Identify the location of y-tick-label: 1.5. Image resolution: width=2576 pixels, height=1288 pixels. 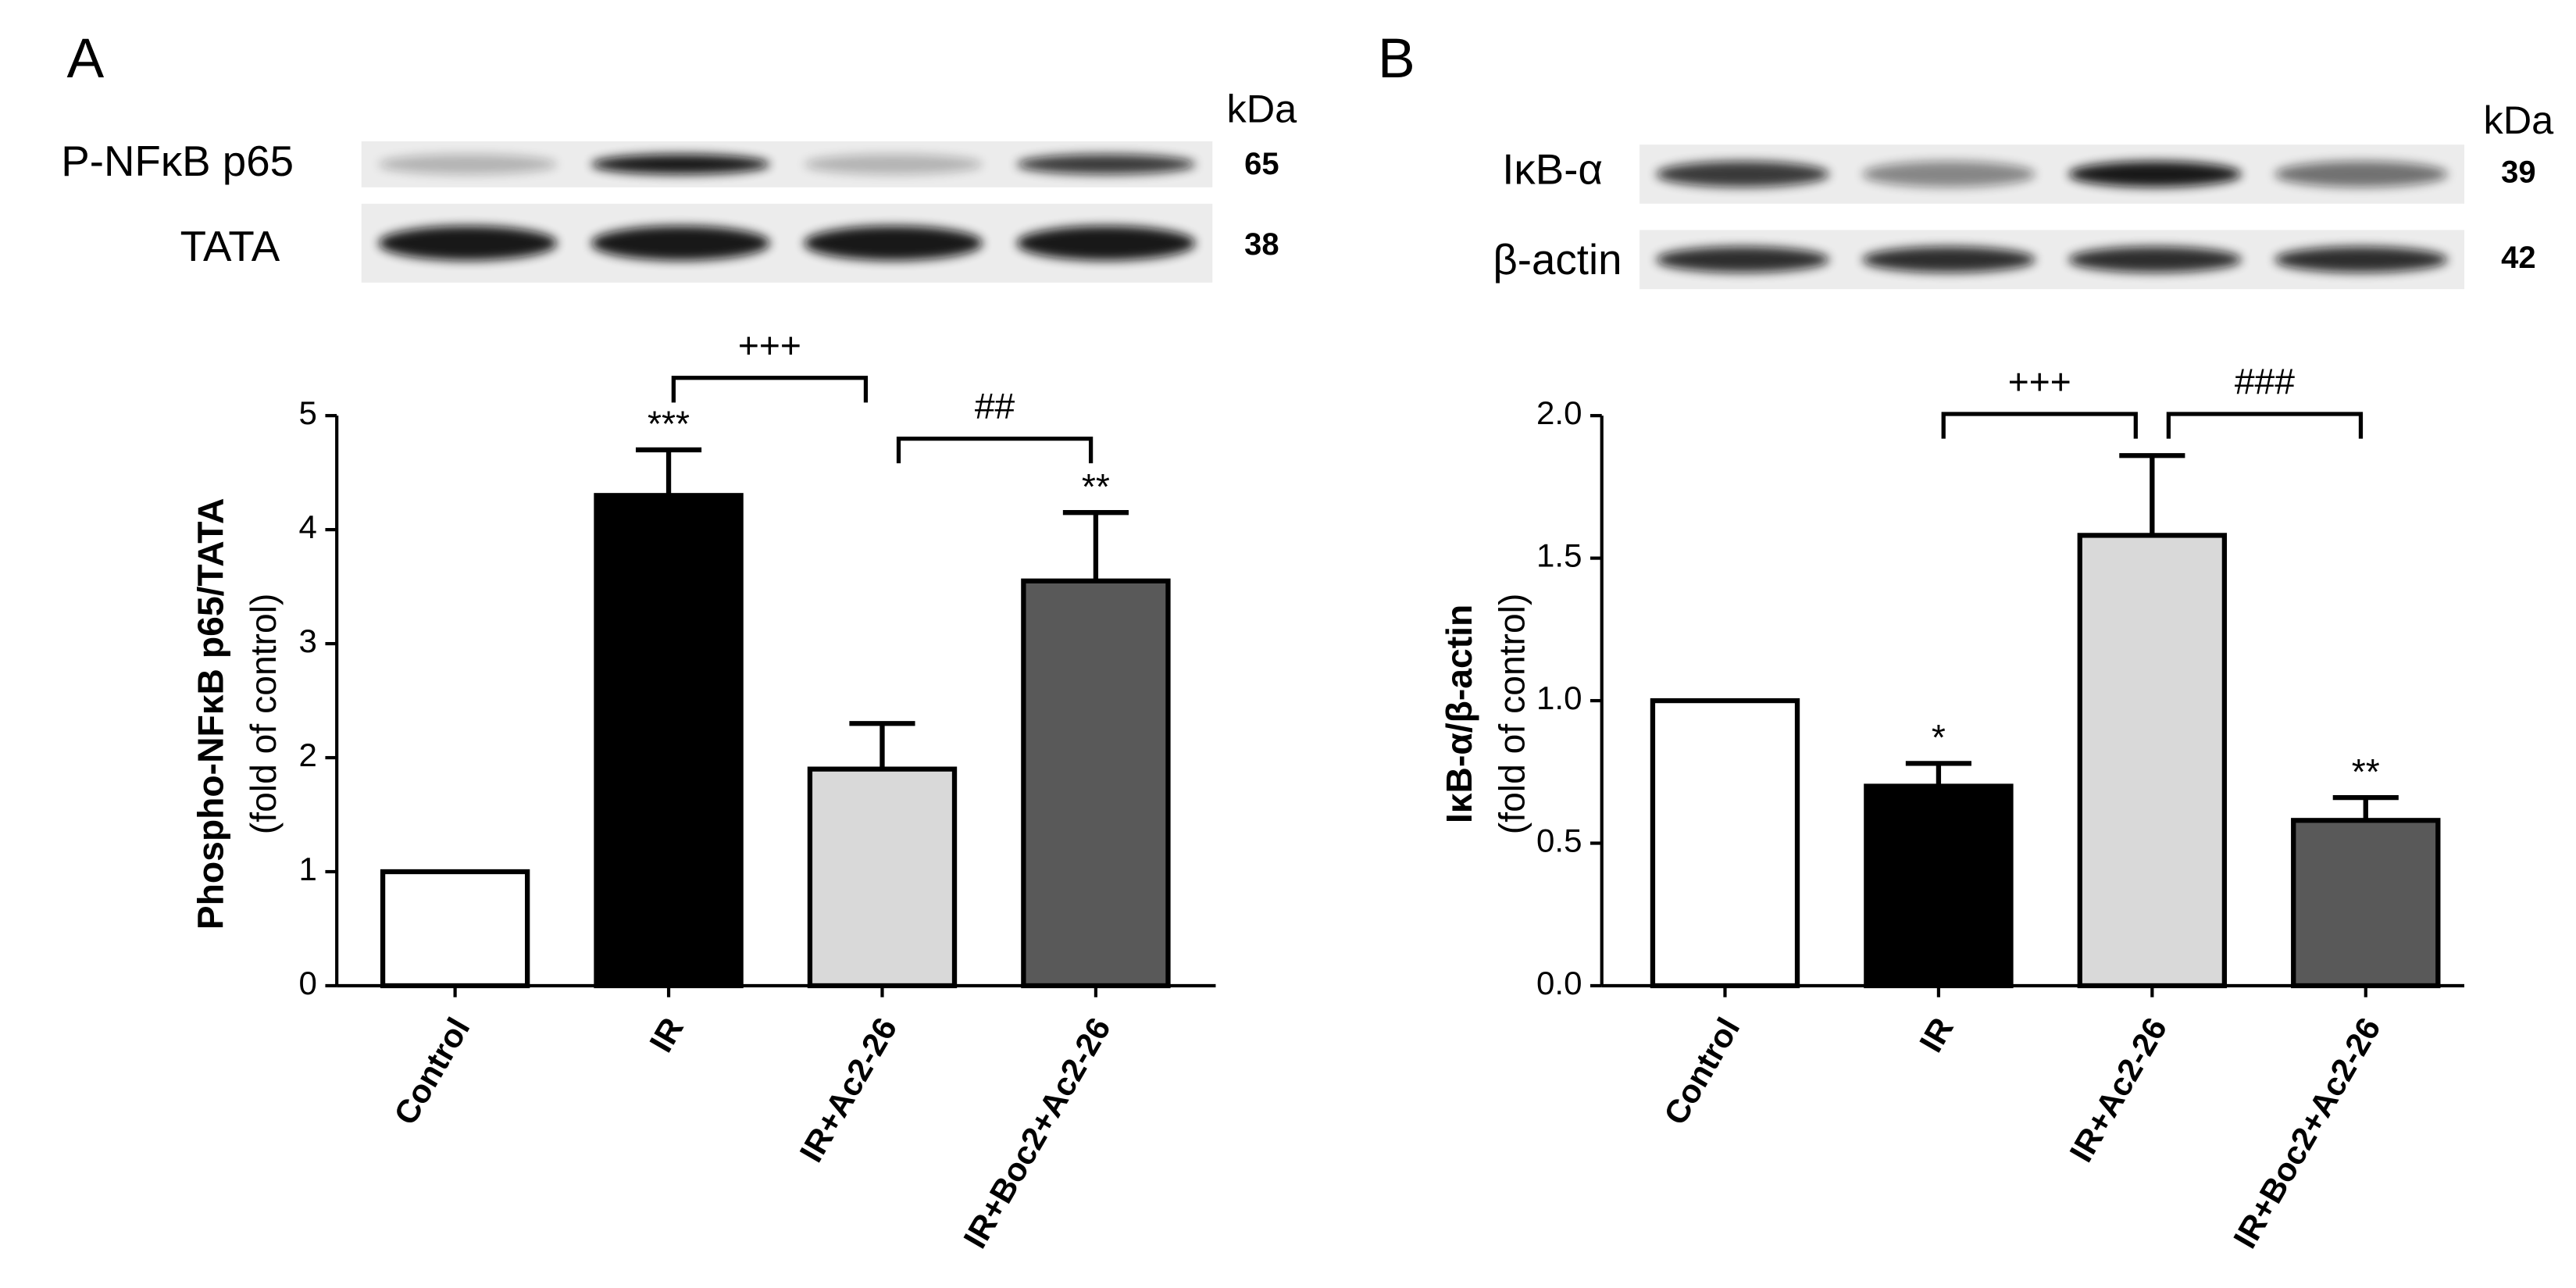
(1559, 555).